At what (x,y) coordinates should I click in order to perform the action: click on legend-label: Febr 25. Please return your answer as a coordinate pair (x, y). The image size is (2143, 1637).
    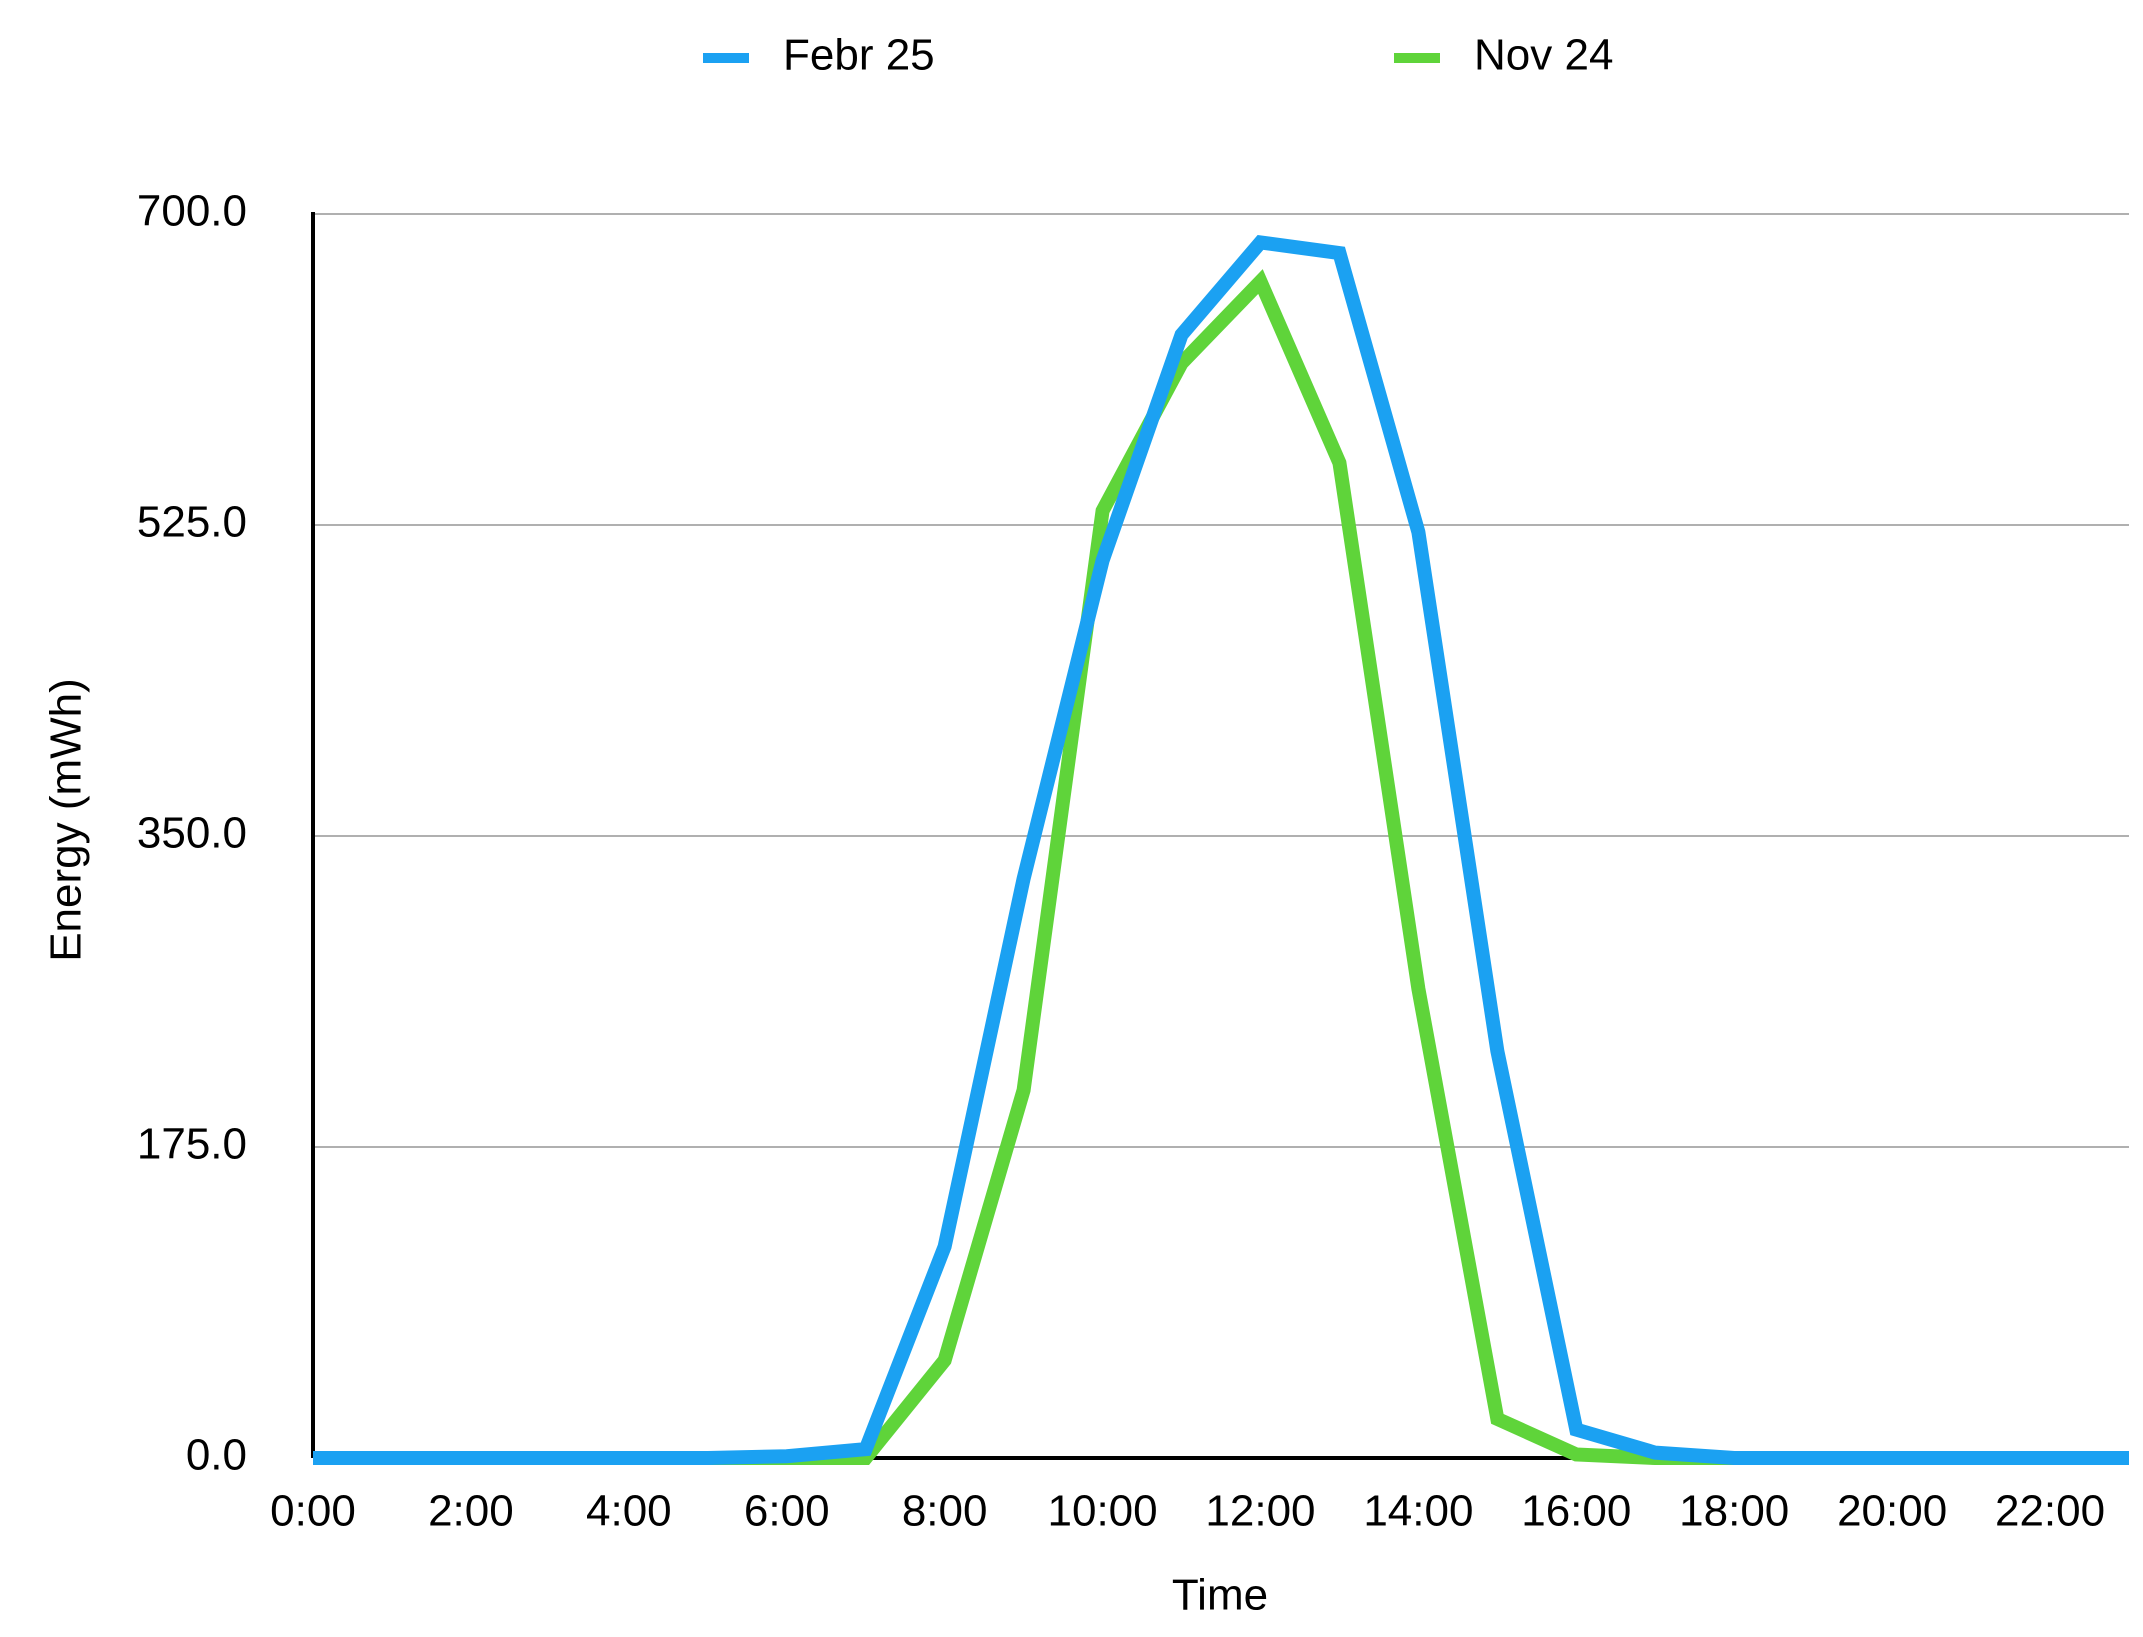
    Looking at the image, I should click on (859, 55).